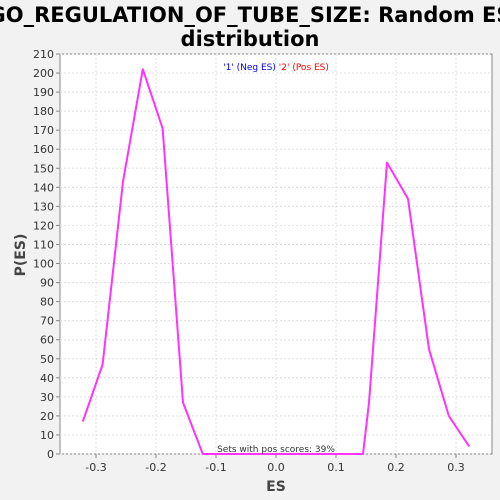  Describe the element at coordinates (43, 168) in the screenshot. I see `y-tick-label: 150` at that location.